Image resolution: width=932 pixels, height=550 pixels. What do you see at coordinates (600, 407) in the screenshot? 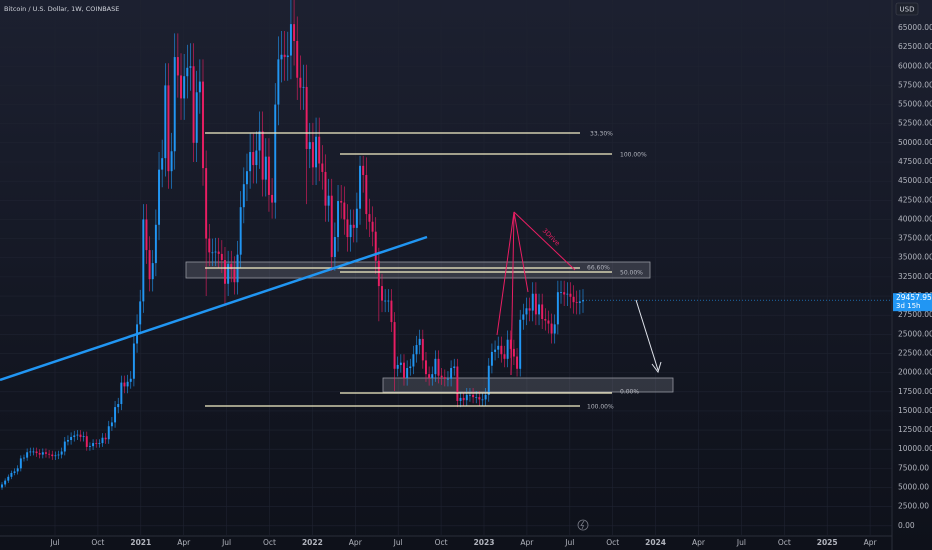
I see `fib-label: 100.00%` at bounding box center [600, 407].